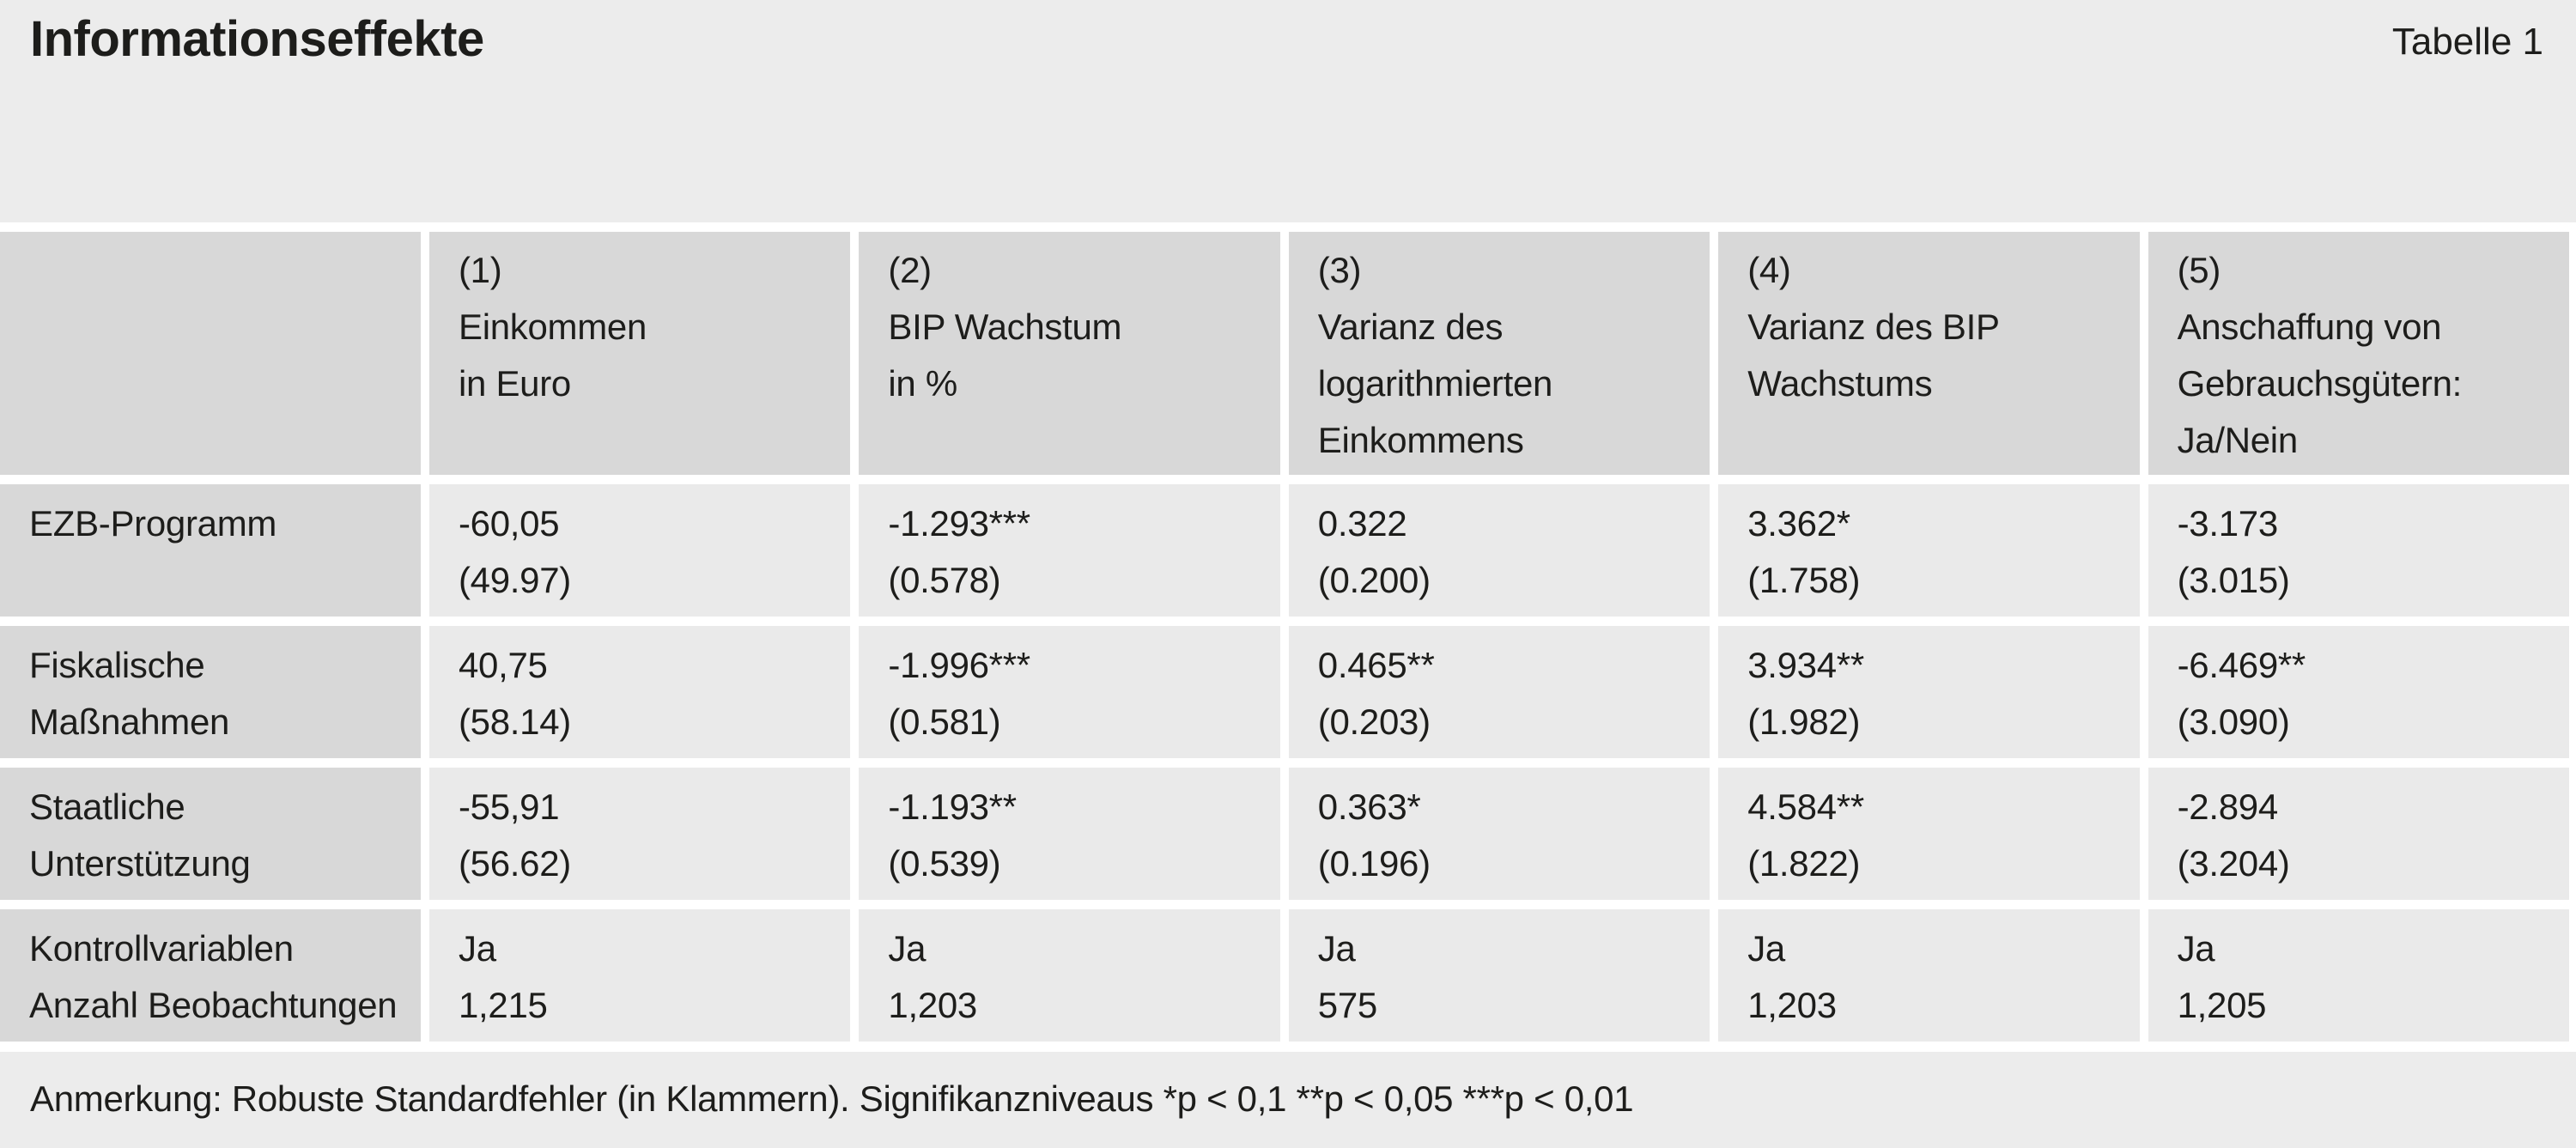 The height and width of the screenshot is (1148, 2576). What do you see at coordinates (1069, 692) in the screenshot?
I see `table-cell: -1.996*** (0.581)` at bounding box center [1069, 692].